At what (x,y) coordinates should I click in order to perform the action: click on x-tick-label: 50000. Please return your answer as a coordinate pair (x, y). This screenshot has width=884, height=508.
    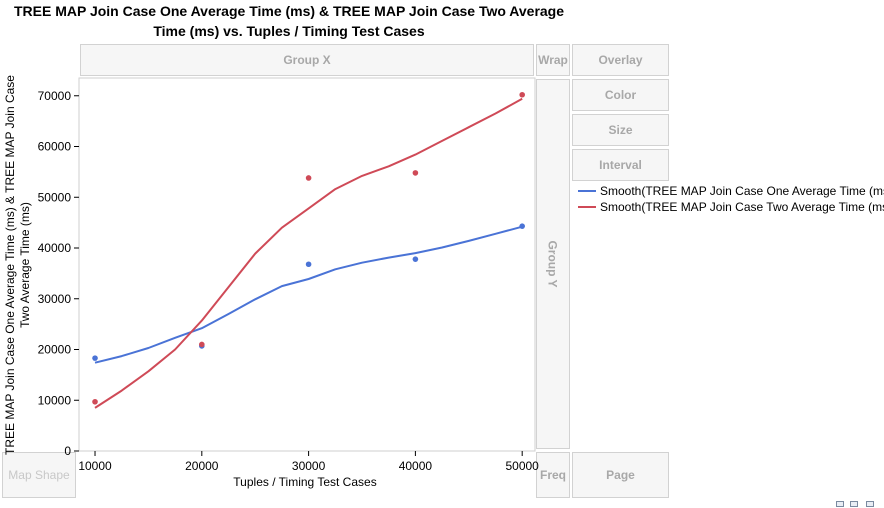
    Looking at the image, I should click on (522, 466).